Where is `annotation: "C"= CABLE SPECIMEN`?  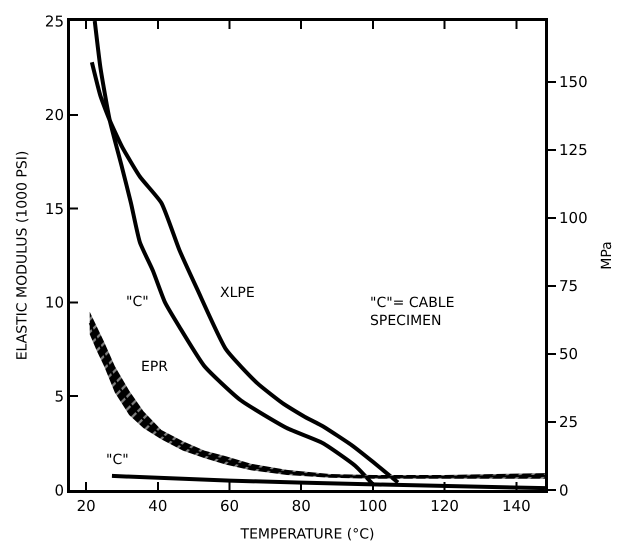 annotation: "C"= CABLE SPECIMEN is located at coordinates (412, 312).